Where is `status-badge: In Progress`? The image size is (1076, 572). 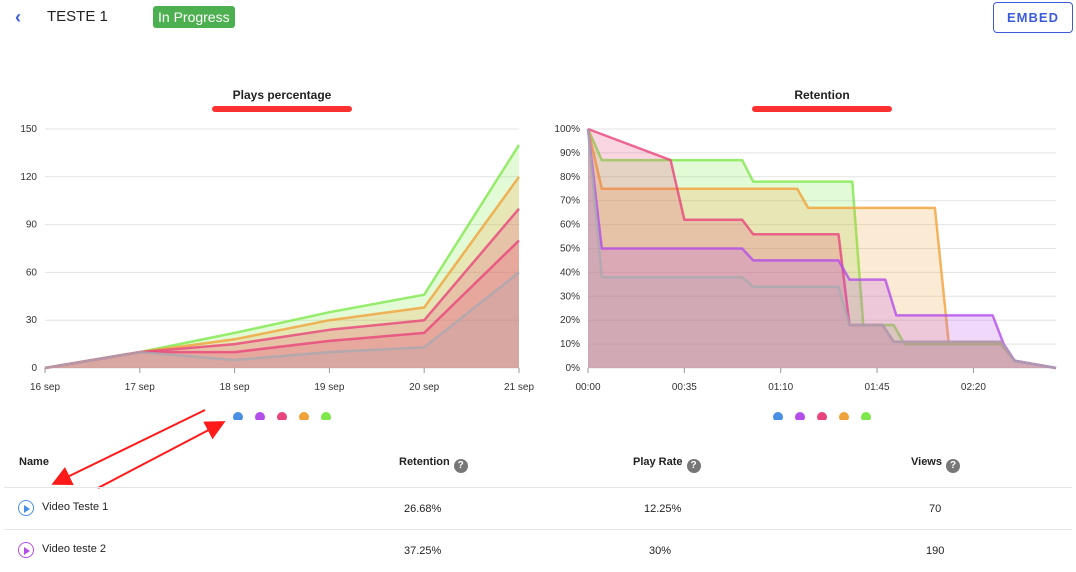 status-badge: In Progress is located at coordinates (194, 17).